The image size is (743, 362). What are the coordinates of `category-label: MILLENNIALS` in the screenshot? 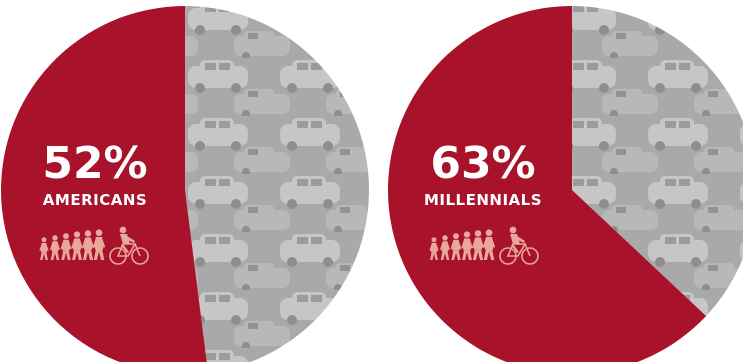 It's located at (483, 200).